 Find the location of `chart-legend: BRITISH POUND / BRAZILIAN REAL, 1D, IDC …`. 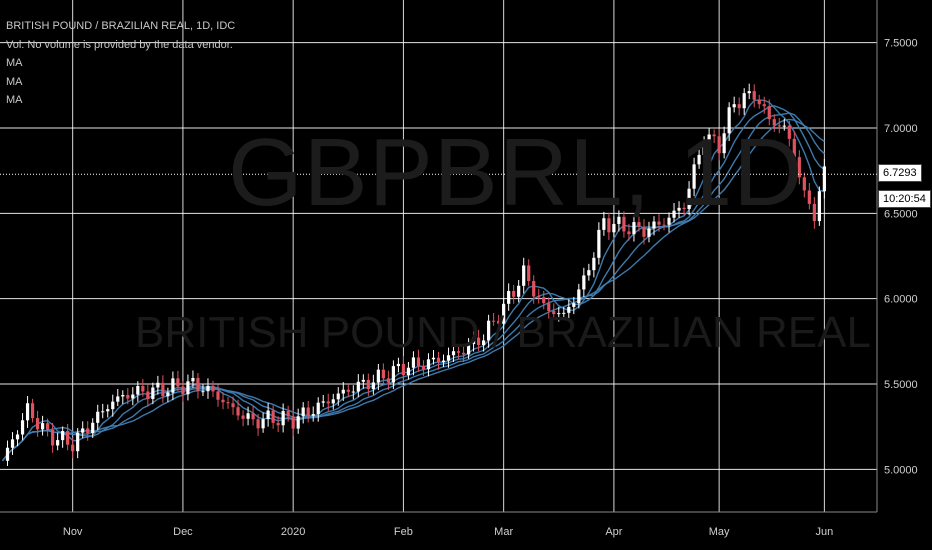

chart-legend: BRITISH POUND / BRAZILIAN REAL, 1D, IDC … is located at coordinates (120, 63).